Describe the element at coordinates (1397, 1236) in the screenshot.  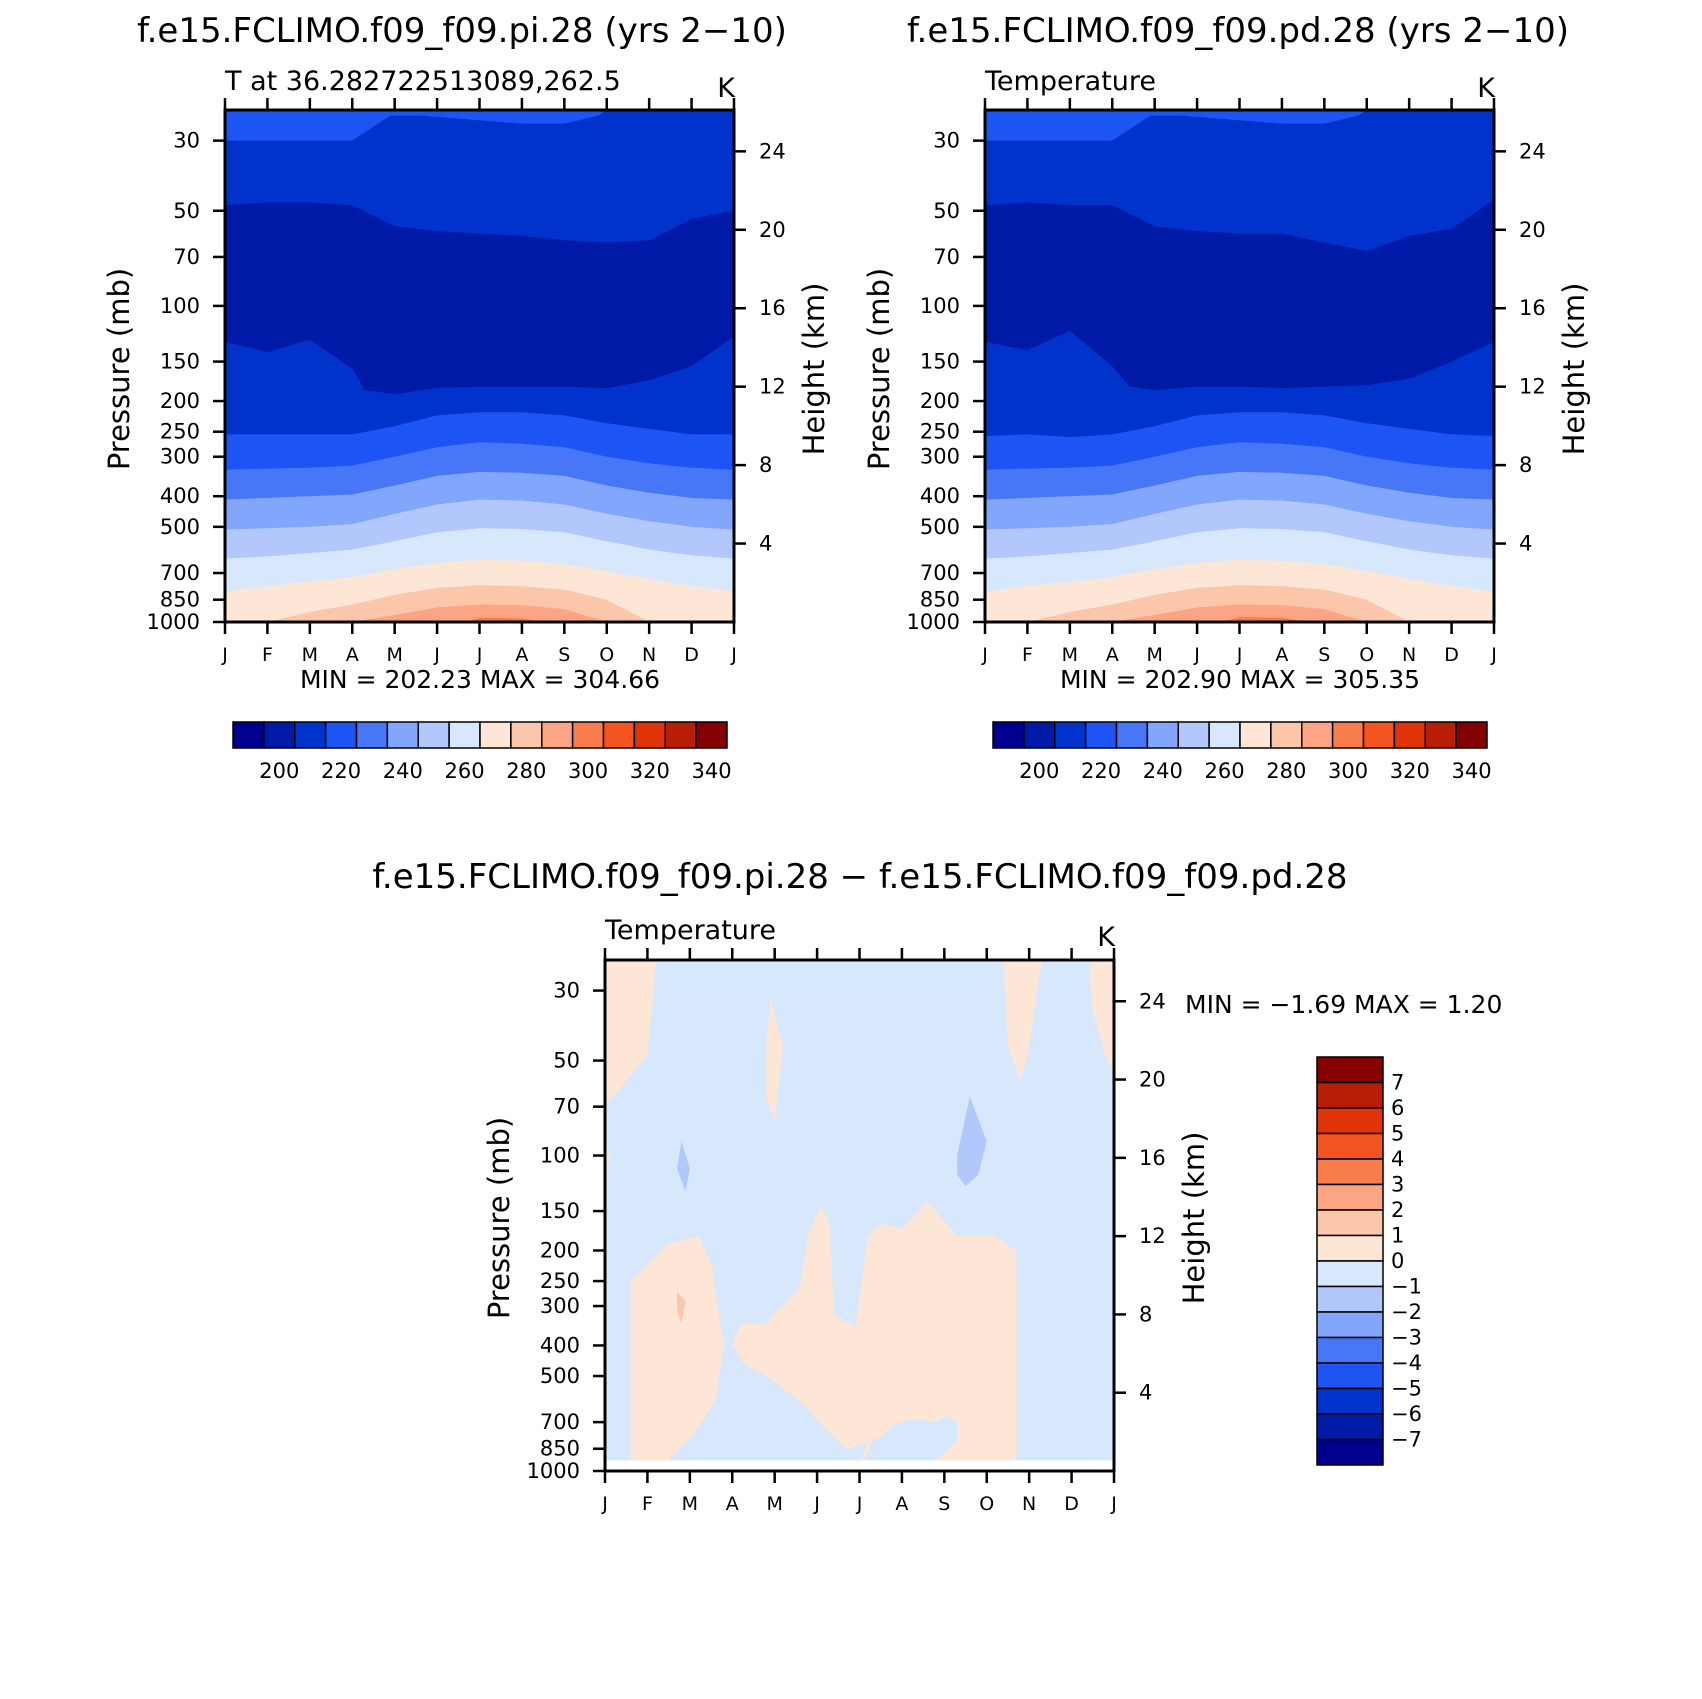
I see `colorbar-label: 1` at that location.